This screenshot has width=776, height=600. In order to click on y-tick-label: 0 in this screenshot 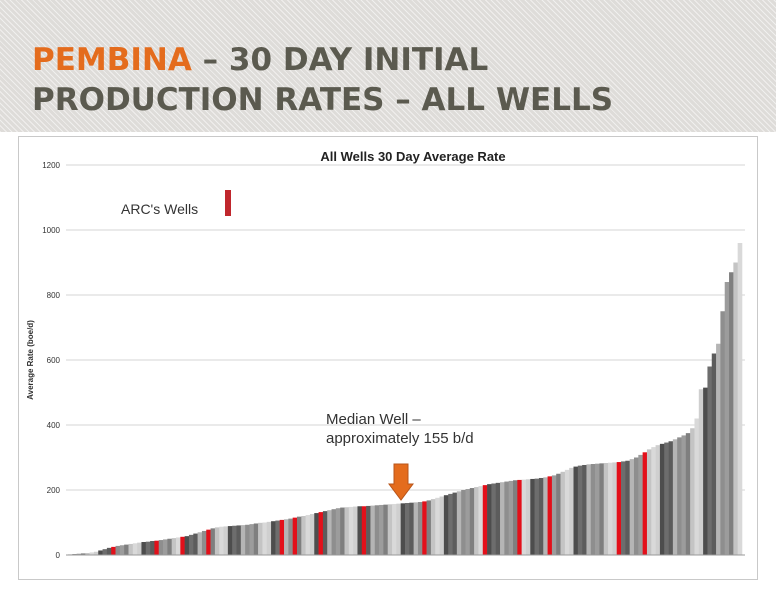, I will do `click(58, 555)`.